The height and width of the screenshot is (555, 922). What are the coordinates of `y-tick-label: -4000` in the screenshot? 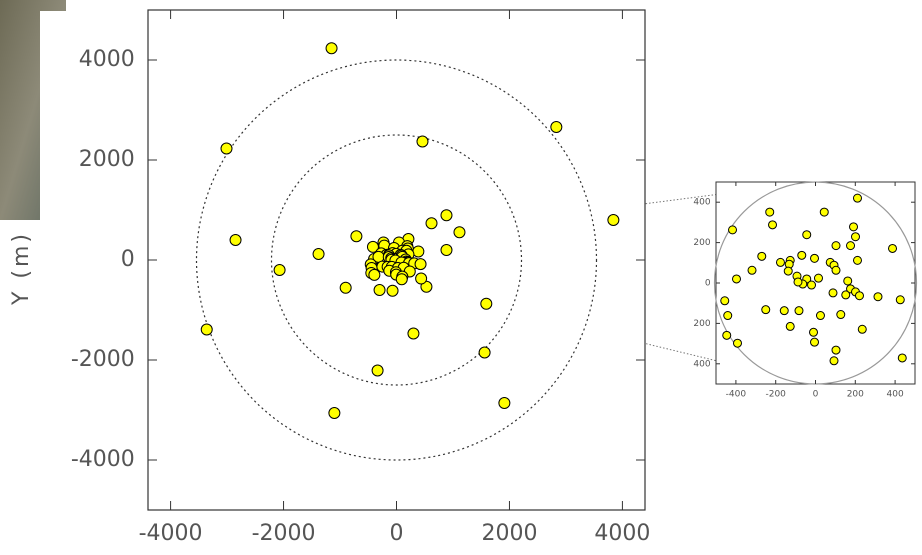 It's located at (103, 459).